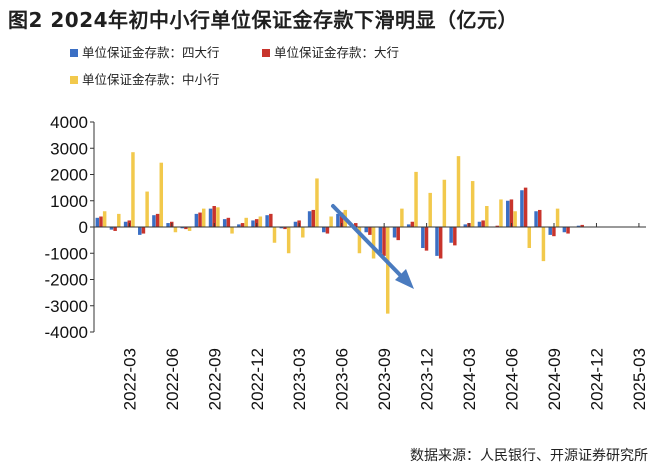 This screenshot has height=473, width=660. What do you see at coordinates (384, 379) in the screenshot?
I see `x-tick-label: 2023-09` at bounding box center [384, 379].